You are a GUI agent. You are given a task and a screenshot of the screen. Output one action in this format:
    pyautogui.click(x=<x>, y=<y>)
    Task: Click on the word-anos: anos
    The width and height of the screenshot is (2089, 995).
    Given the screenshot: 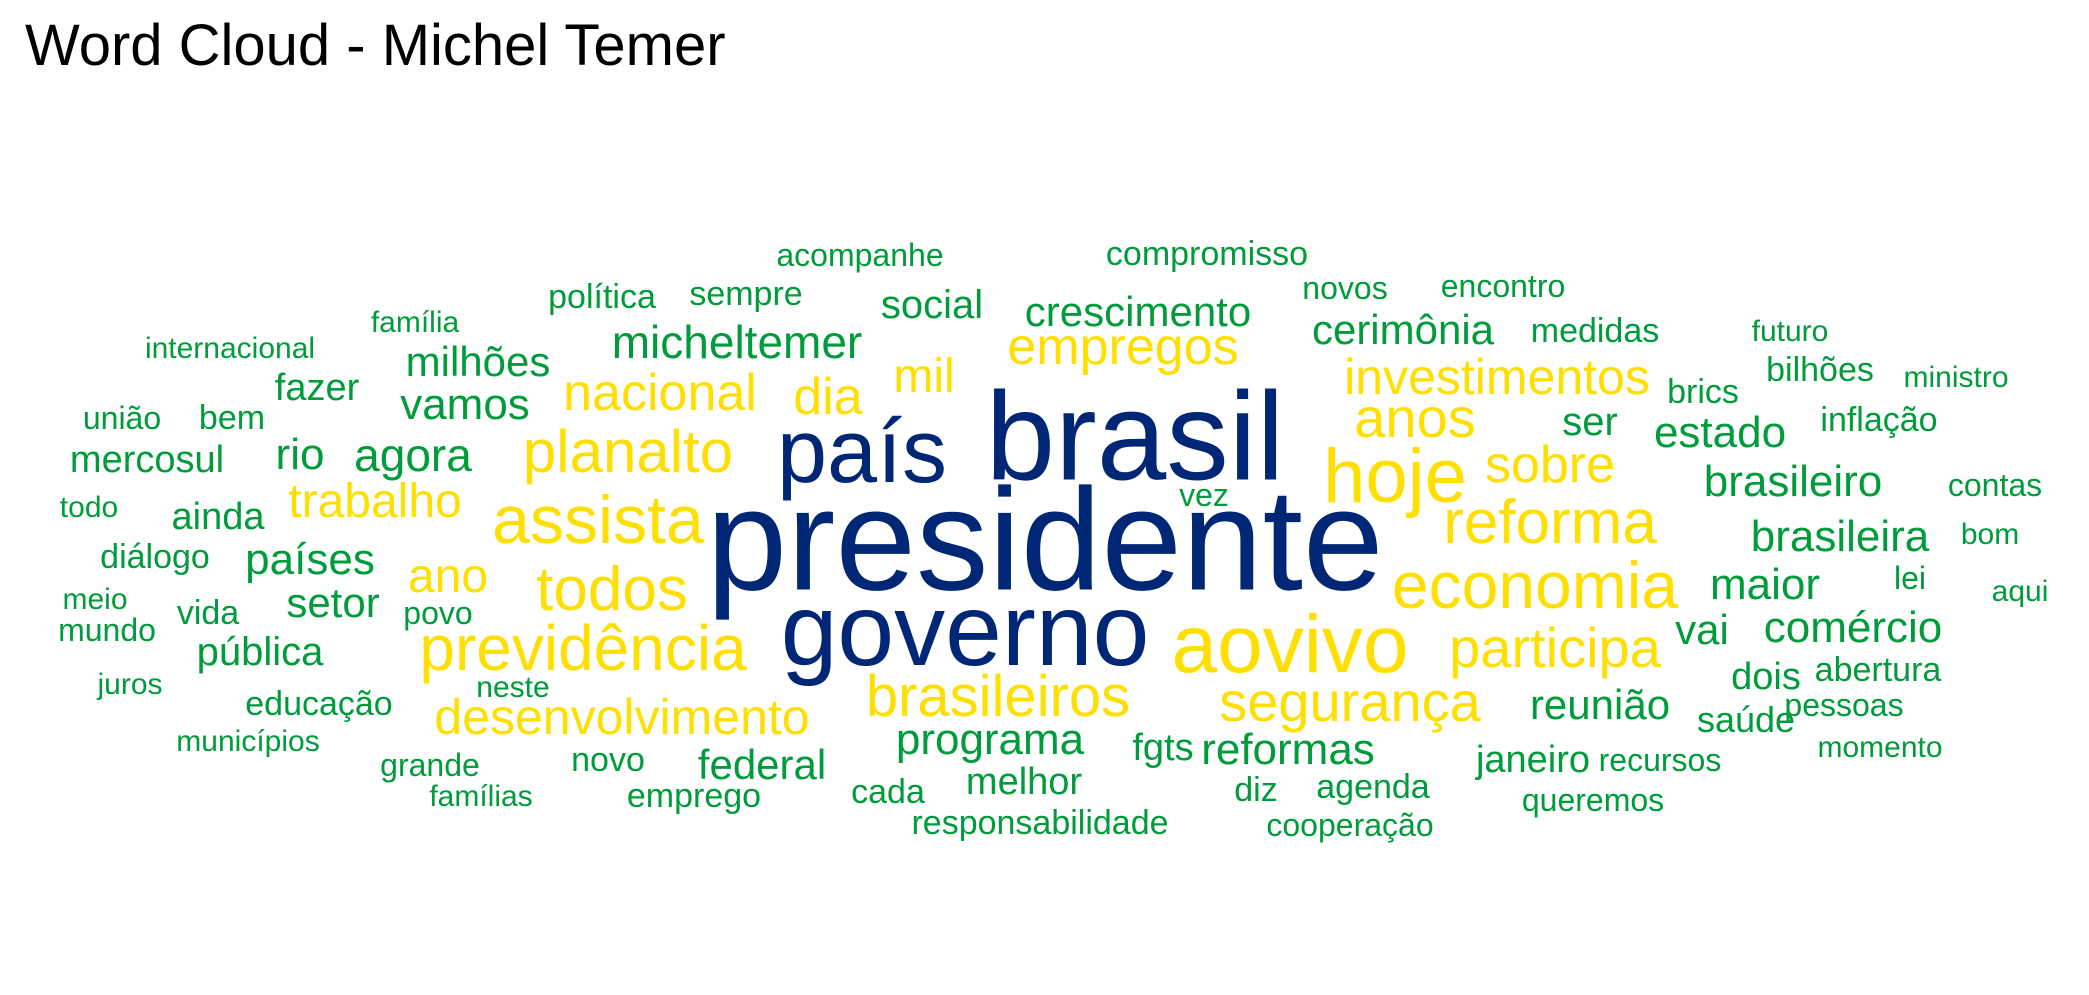 What is the action you would take?
    pyautogui.click(x=1415, y=417)
    